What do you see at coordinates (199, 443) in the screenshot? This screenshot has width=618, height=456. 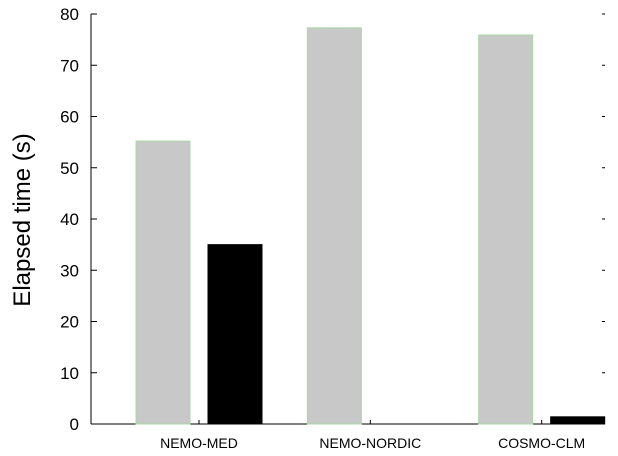 I see `x-tick-label: NEMO-MED` at bounding box center [199, 443].